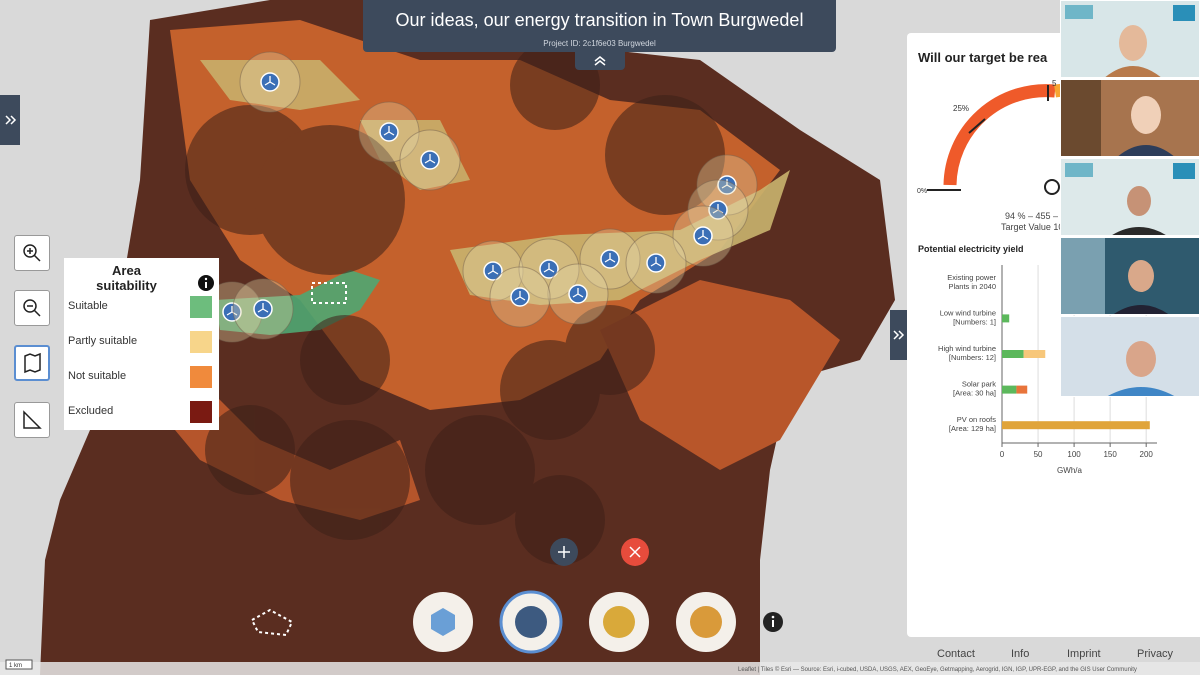  What do you see at coordinates (564, 552) in the screenshot?
I see `add-icon` at bounding box center [564, 552].